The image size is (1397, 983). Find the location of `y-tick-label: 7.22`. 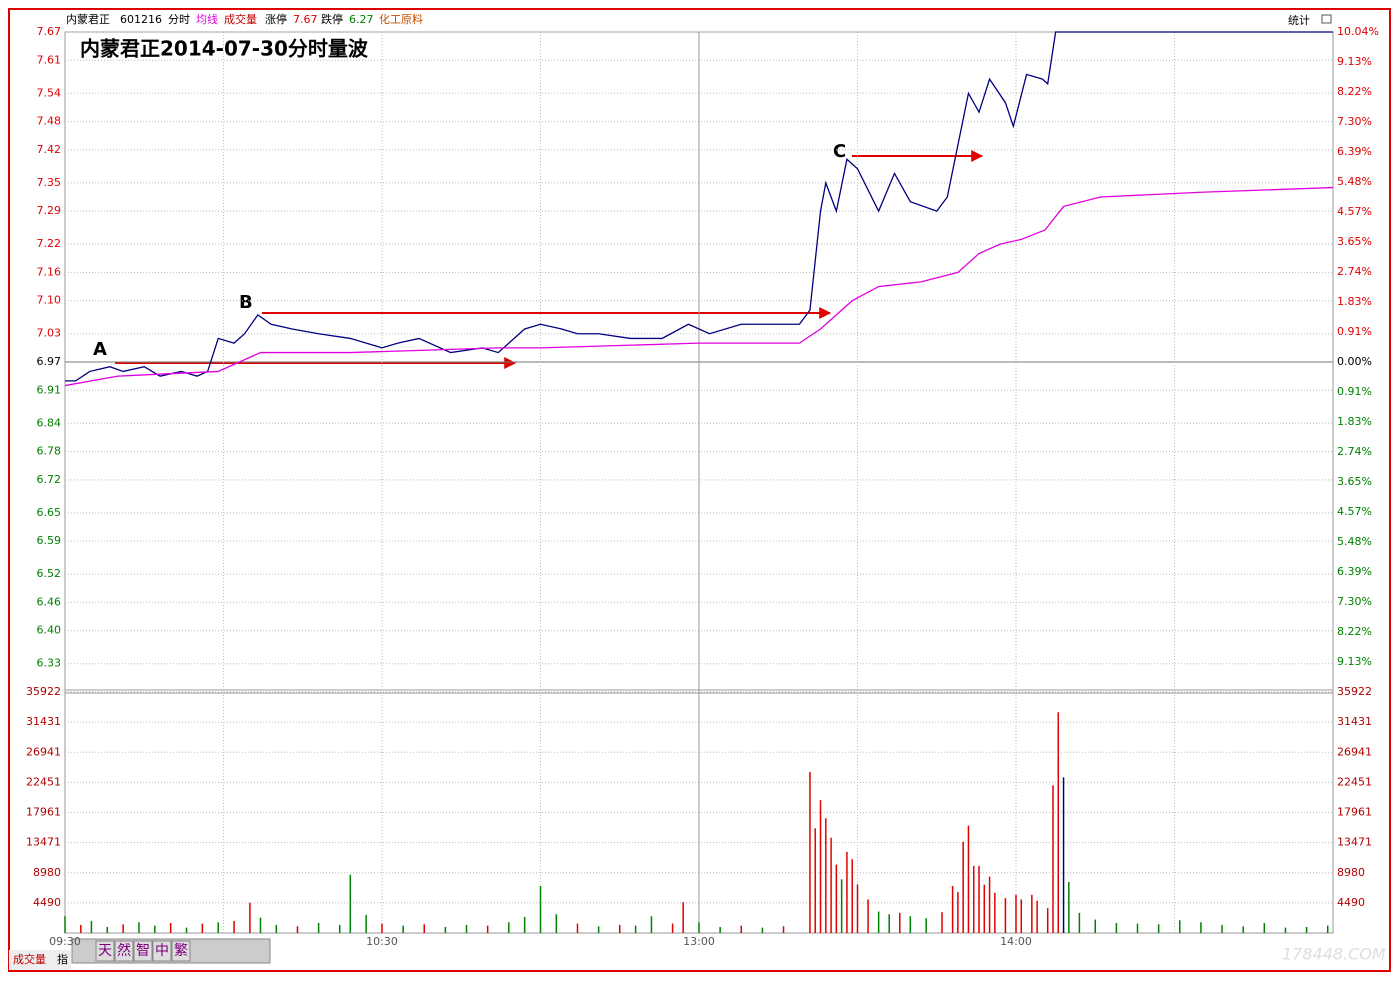

y-tick-label: 7.22 is located at coordinates (49, 243).